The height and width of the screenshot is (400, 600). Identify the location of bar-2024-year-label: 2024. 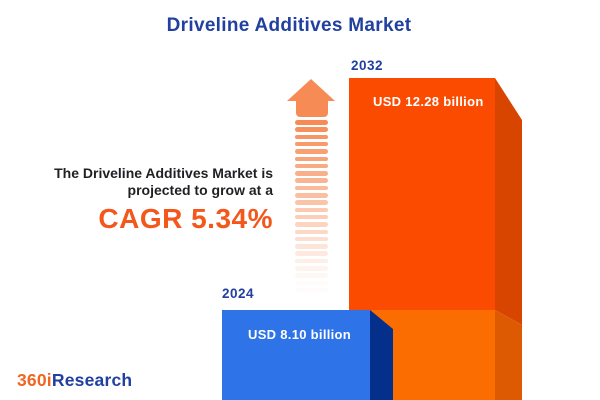
(238, 293).